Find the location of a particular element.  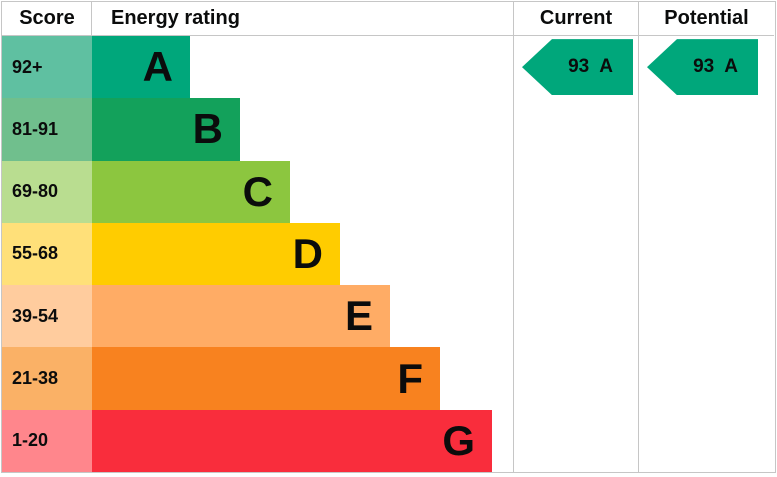

current-score-value: 93 is located at coordinates (579, 67).